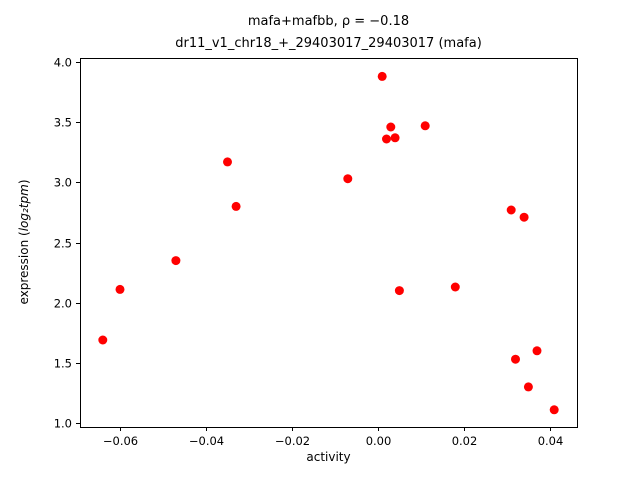  Describe the element at coordinates (24, 208) in the screenshot. I see `y-axis-label-math: log₂tpm` at that location.